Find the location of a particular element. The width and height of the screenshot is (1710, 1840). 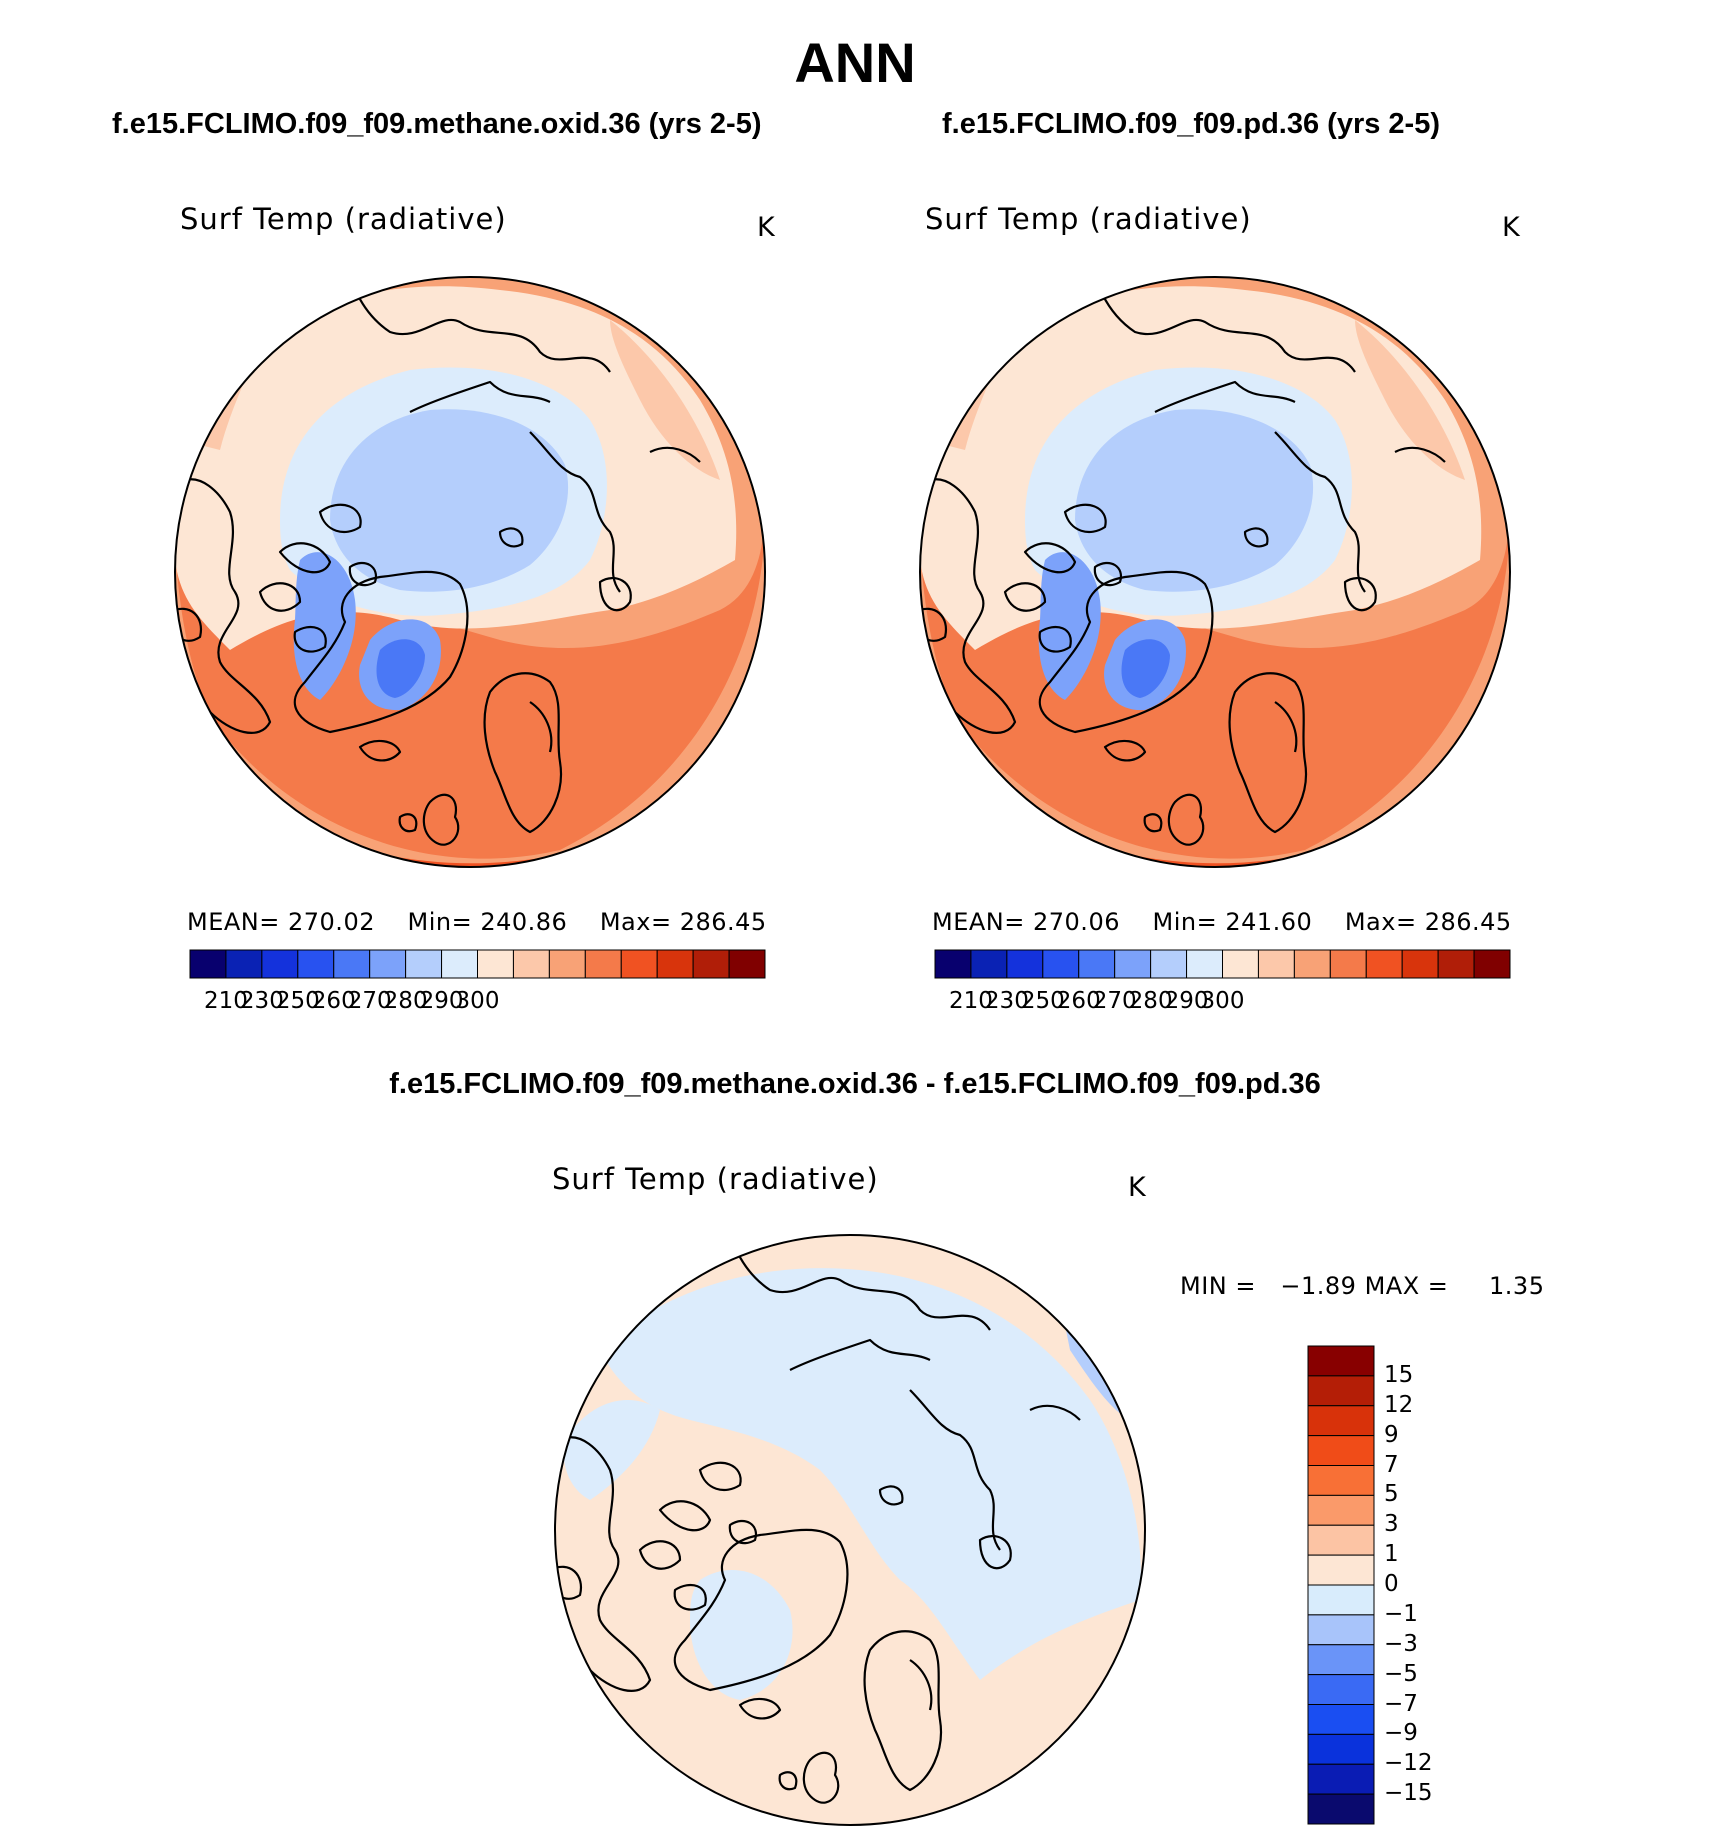

panel2-map-border is located at coordinates (1215, 572).